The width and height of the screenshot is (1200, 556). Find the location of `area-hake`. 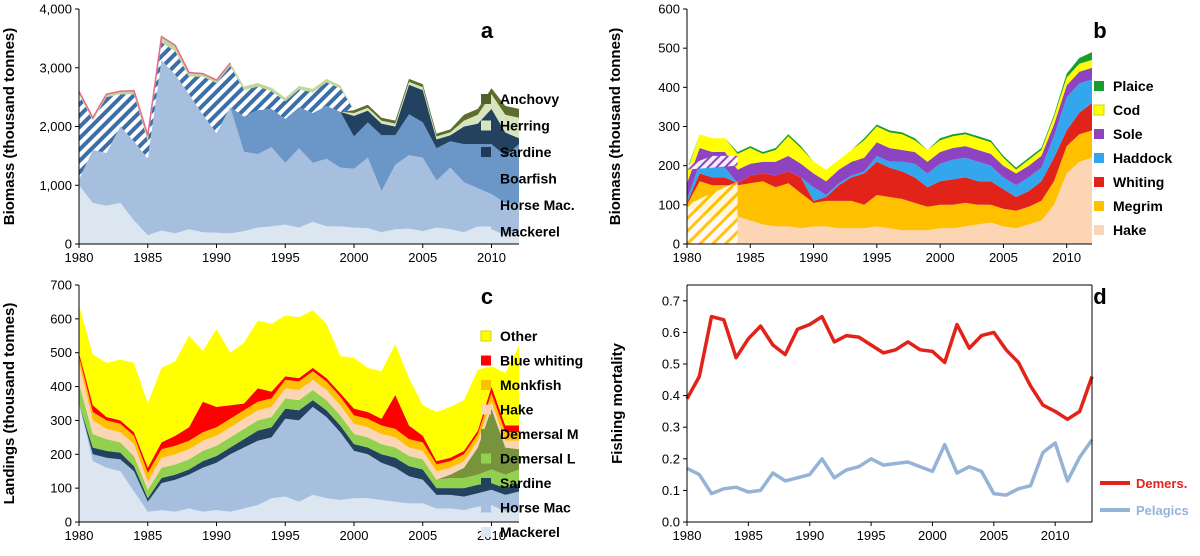

area-hake is located at coordinates (299, 426).